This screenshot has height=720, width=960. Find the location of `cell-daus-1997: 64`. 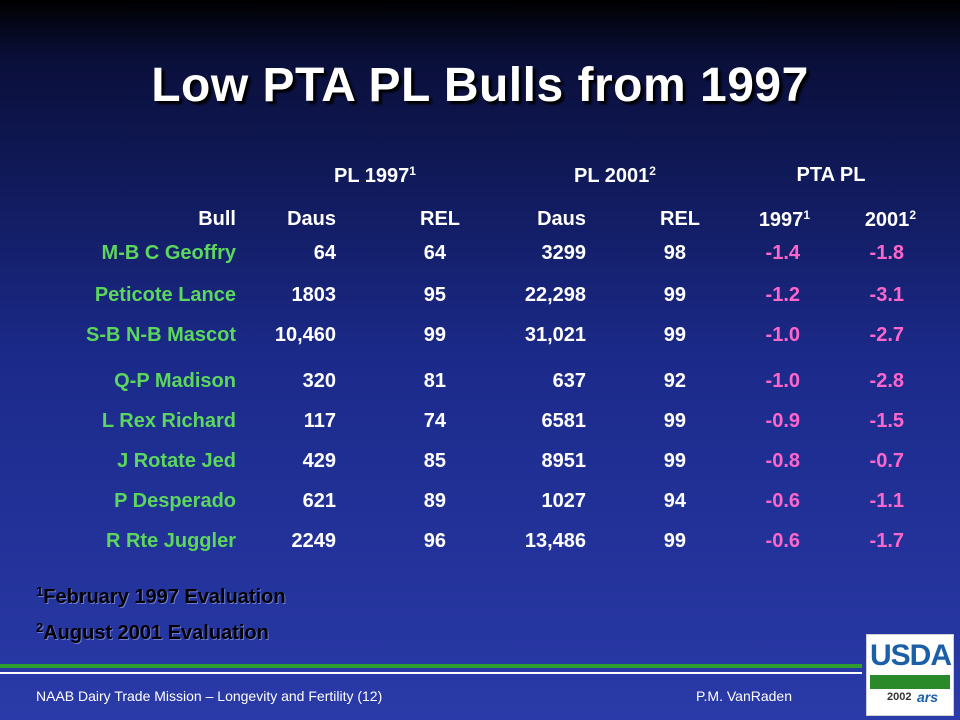

cell-daus-1997: 64 is located at coordinates (324, 253).